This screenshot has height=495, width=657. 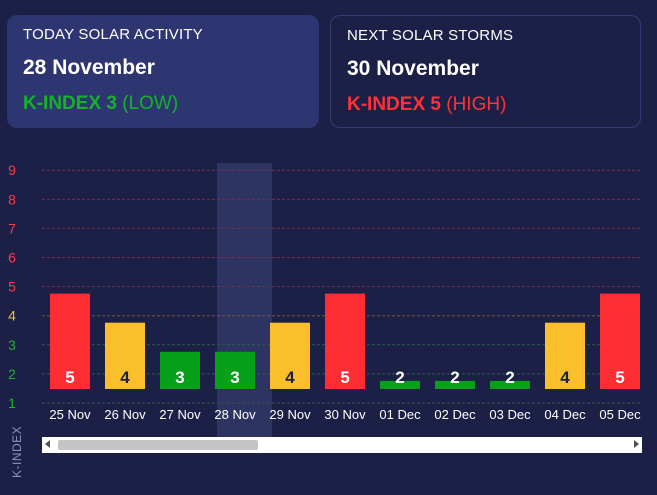 What do you see at coordinates (12, 258) in the screenshot?
I see `y-tick-label: 6` at bounding box center [12, 258].